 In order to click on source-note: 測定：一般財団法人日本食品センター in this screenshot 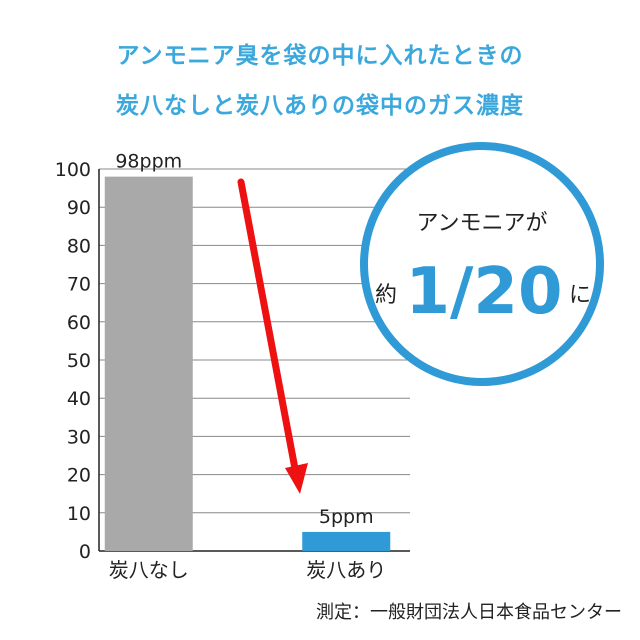, I will do `click(469, 612)`.